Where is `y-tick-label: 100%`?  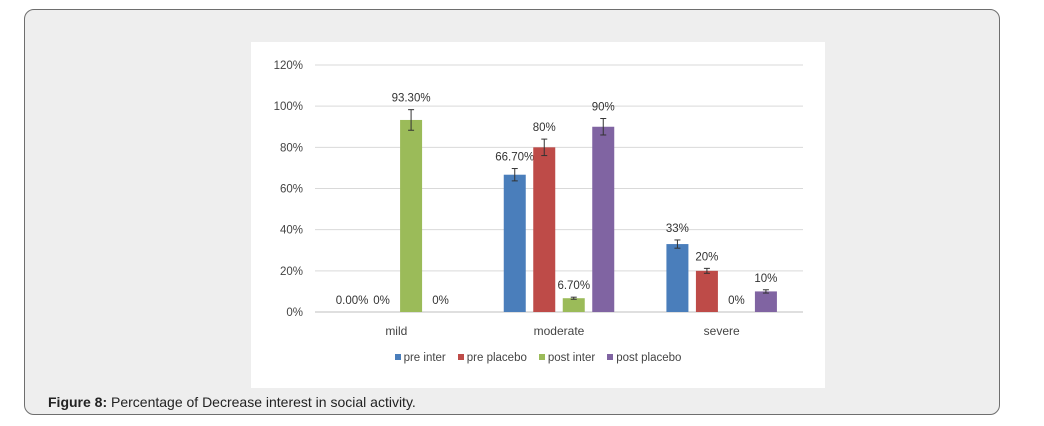
y-tick-label: 100% is located at coordinates (288, 107).